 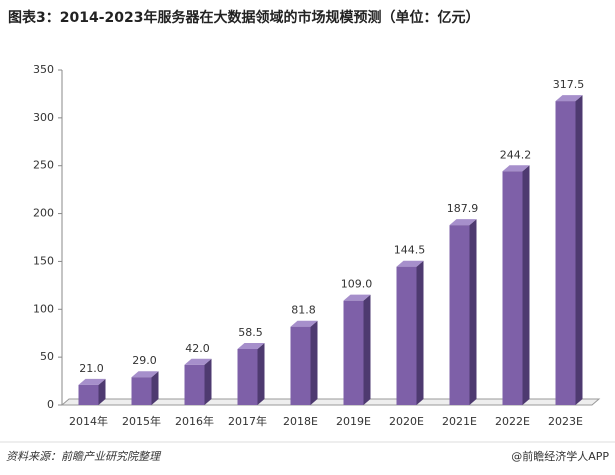 I want to click on value-label: 187.9, so click(x=463, y=208).